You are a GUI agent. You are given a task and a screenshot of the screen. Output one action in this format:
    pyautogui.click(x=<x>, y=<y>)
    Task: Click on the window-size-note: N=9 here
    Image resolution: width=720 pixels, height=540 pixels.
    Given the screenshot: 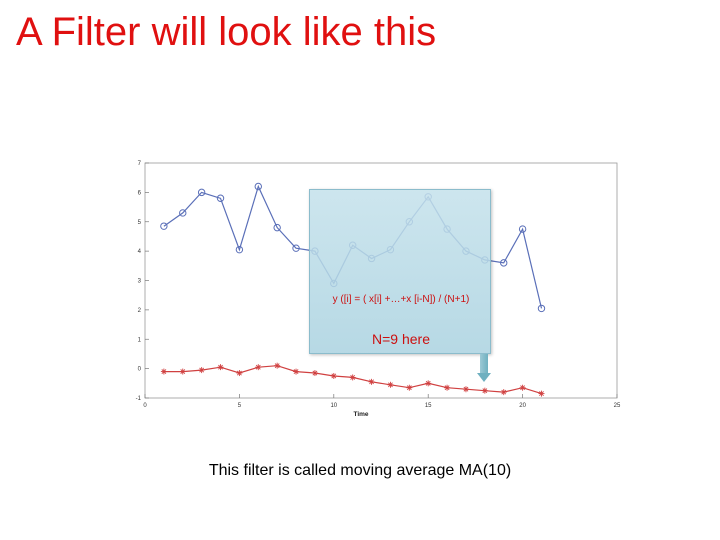 What is the action you would take?
    pyautogui.click(x=401, y=339)
    